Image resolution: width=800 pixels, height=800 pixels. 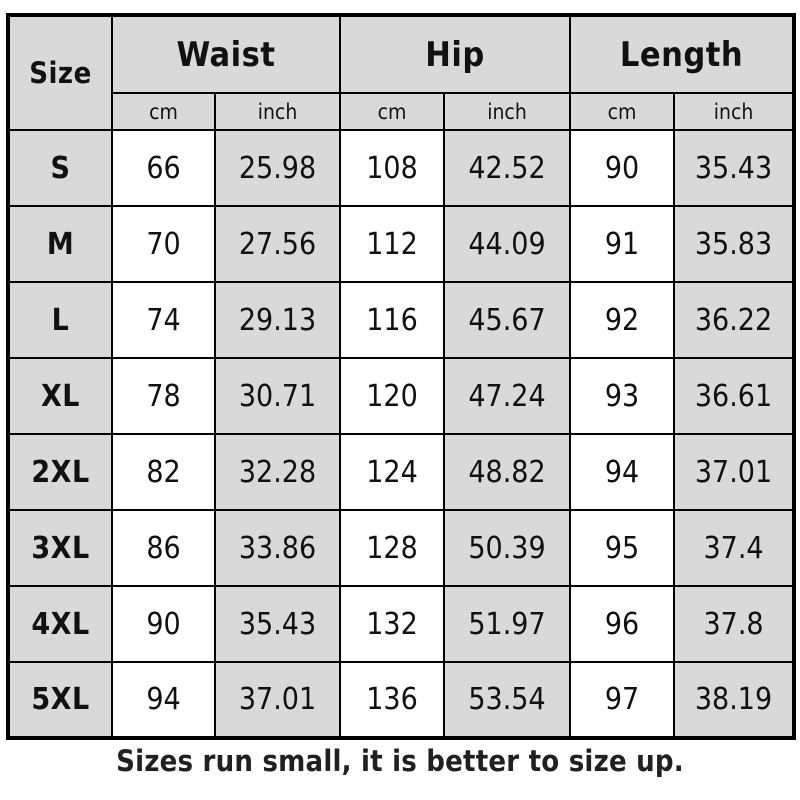 What do you see at coordinates (60, 624) in the screenshot?
I see `cell-size: 4XL` at bounding box center [60, 624].